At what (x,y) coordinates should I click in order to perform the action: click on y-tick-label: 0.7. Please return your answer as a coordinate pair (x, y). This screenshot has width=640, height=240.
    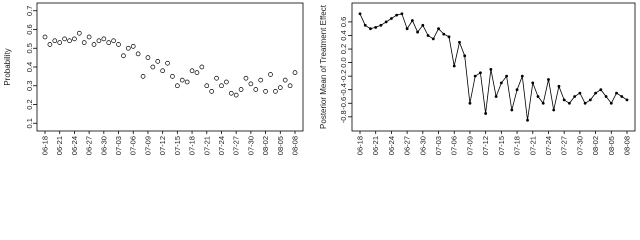
    Looking at the image, I should click on (29, 11).